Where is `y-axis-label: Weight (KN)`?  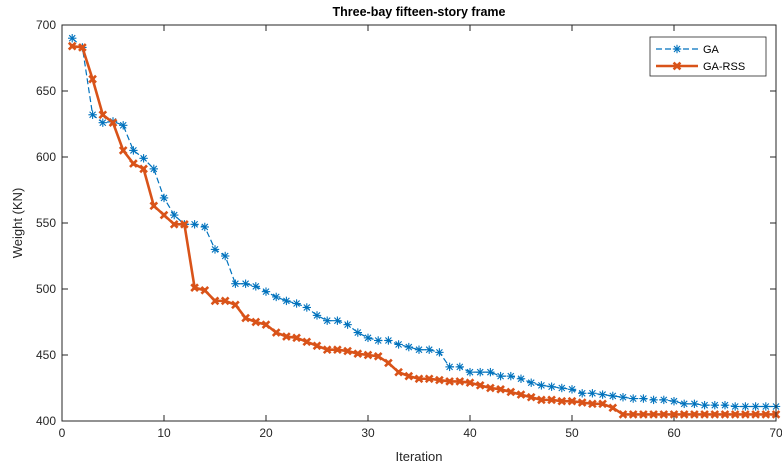 y-axis-label: Weight (KN) is located at coordinates (17, 223).